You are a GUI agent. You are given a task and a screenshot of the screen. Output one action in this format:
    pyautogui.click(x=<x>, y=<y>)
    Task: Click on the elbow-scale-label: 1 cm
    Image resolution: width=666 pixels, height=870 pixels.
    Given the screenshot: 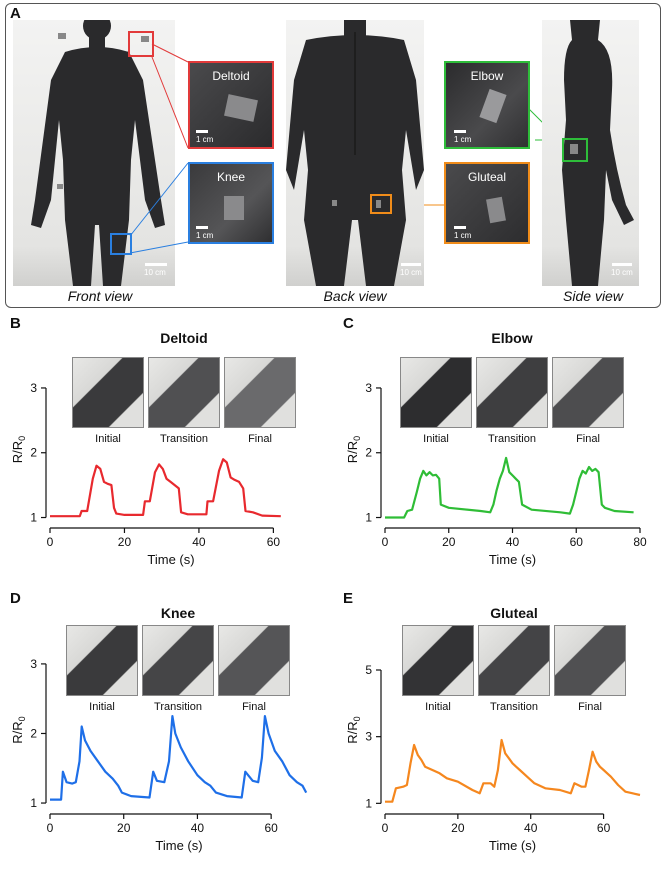 What is the action you would take?
    pyautogui.click(x=463, y=139)
    